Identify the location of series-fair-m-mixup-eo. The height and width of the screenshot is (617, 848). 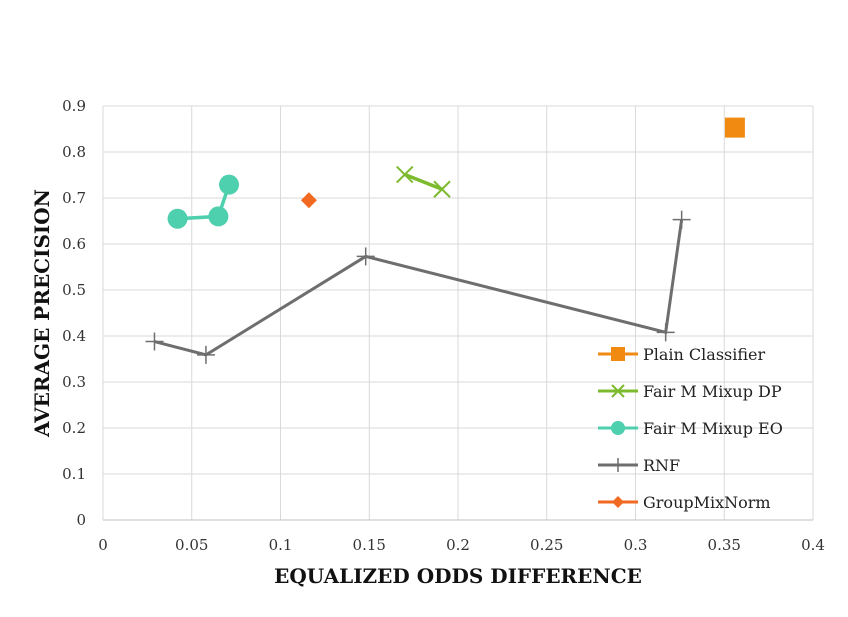
(203, 201).